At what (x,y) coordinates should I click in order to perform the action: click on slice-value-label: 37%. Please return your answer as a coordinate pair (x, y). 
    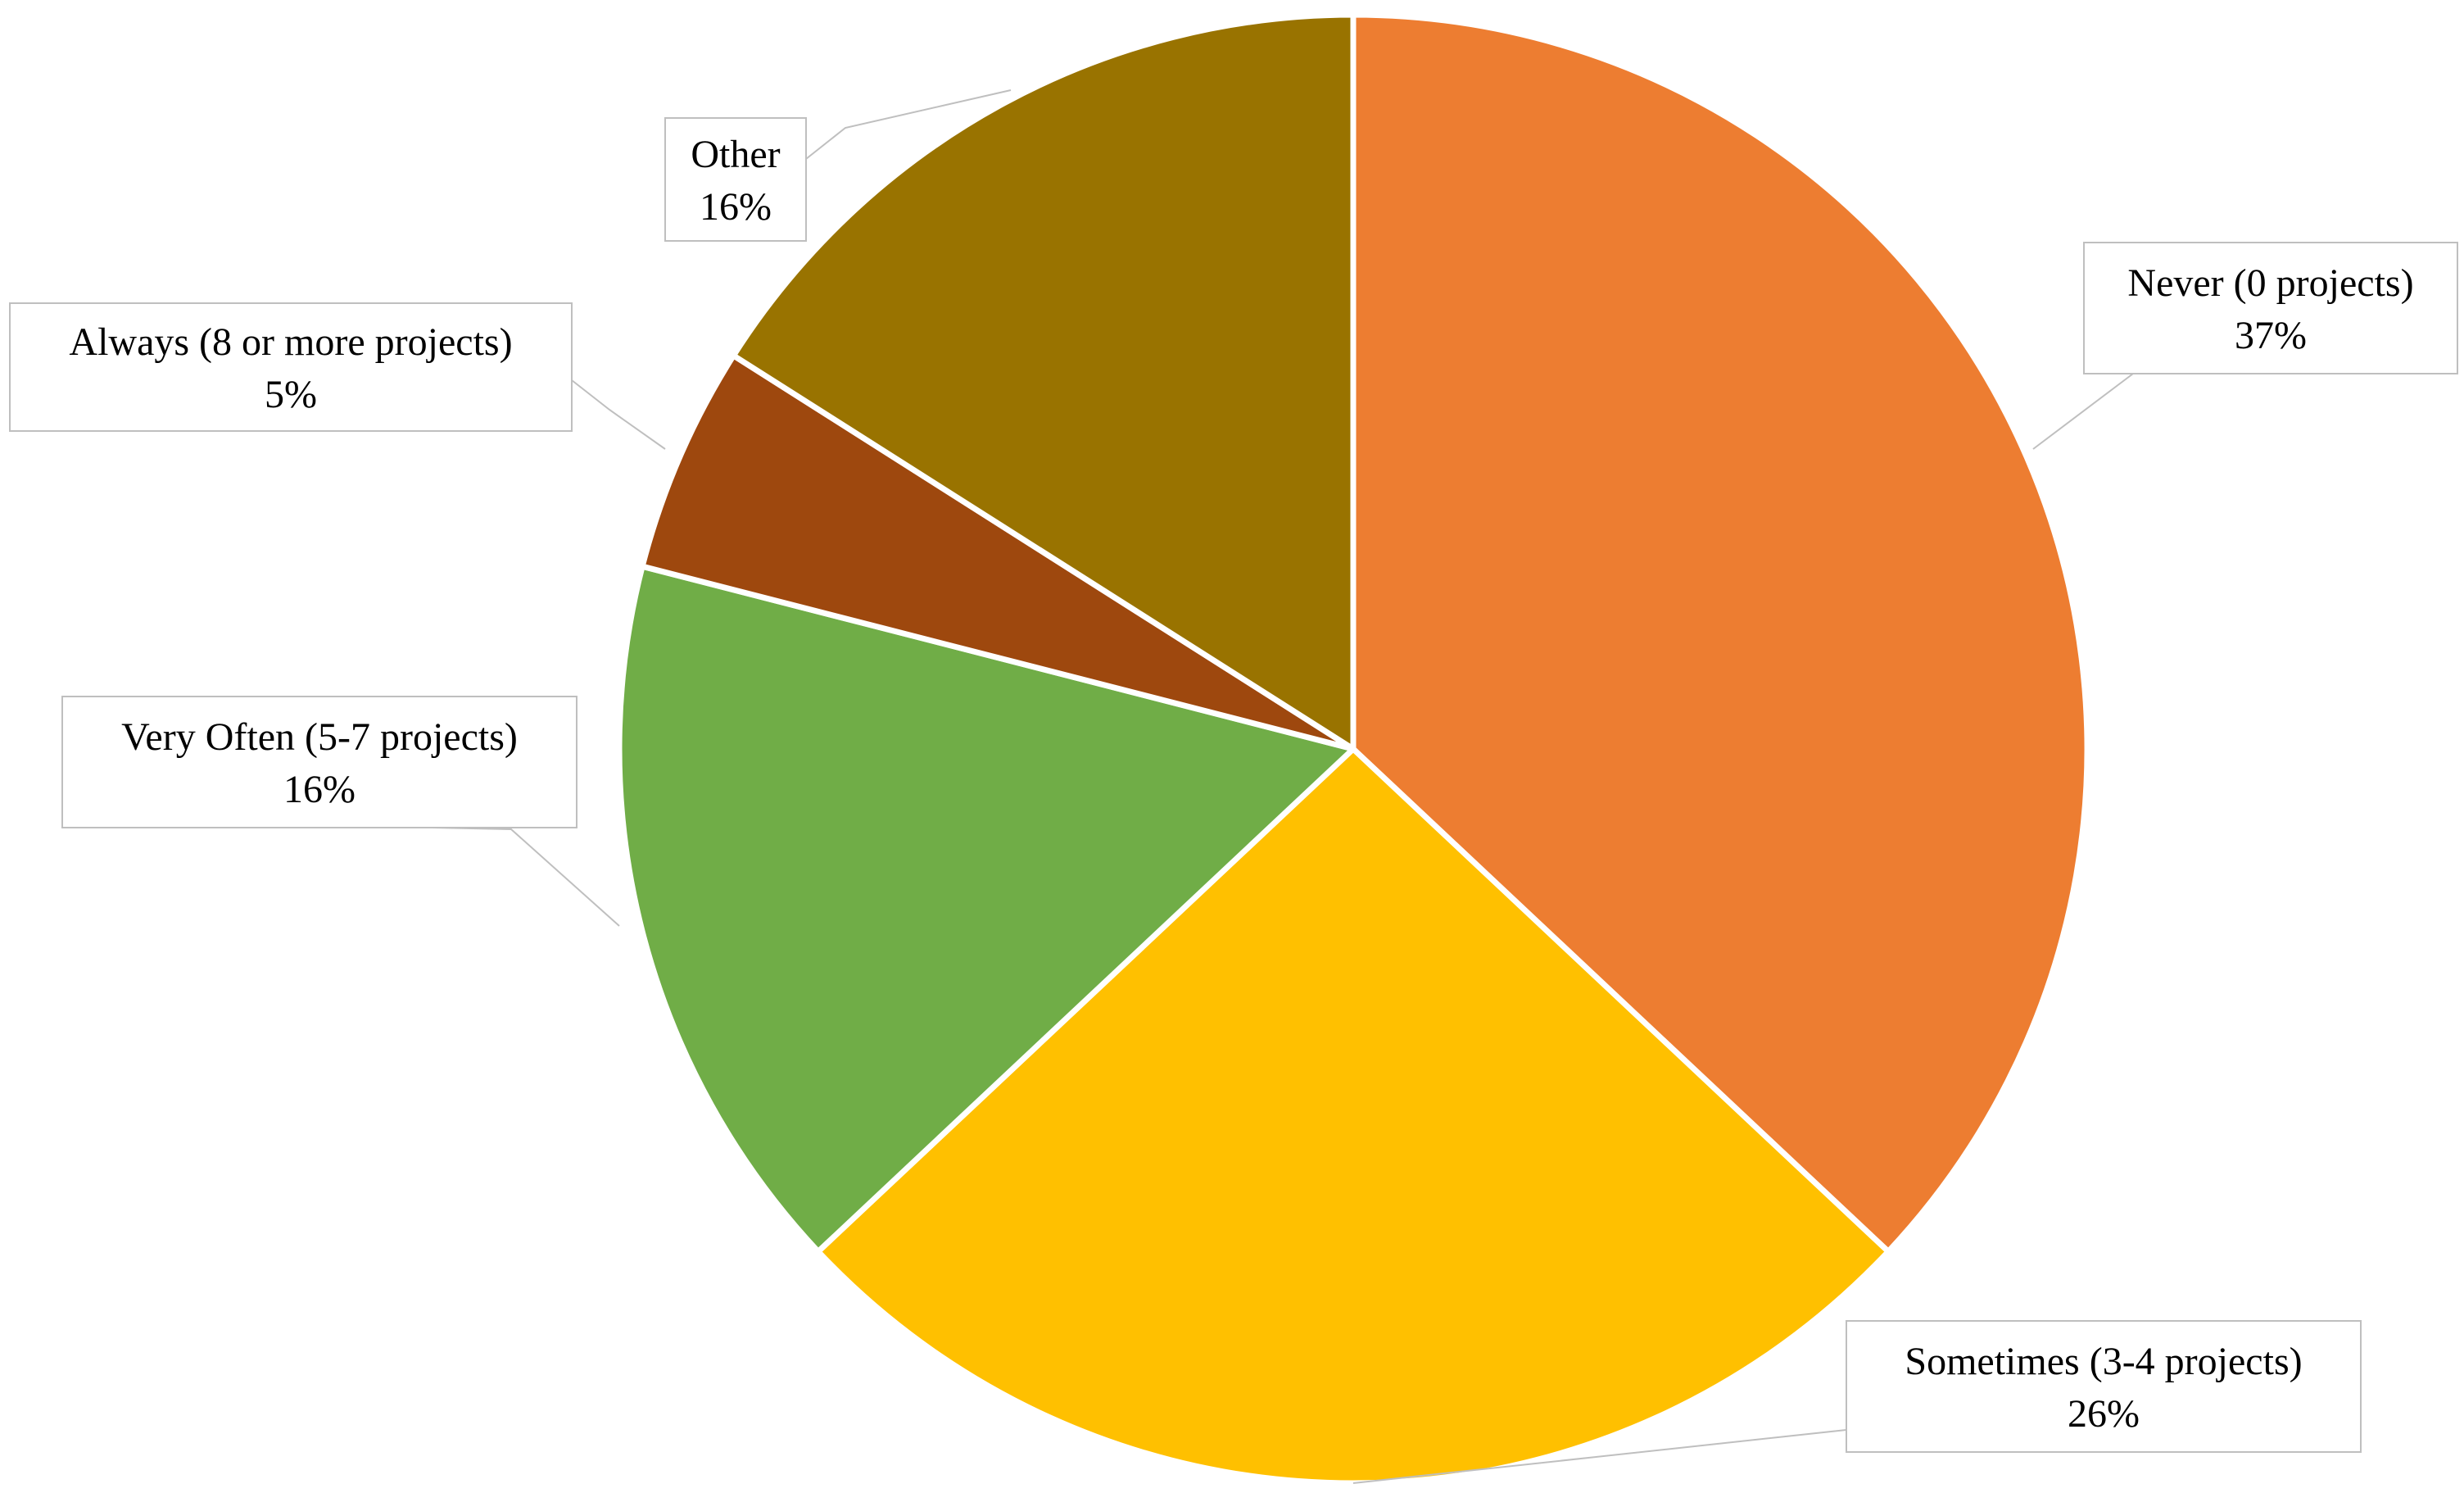
    Looking at the image, I should click on (2271, 335).